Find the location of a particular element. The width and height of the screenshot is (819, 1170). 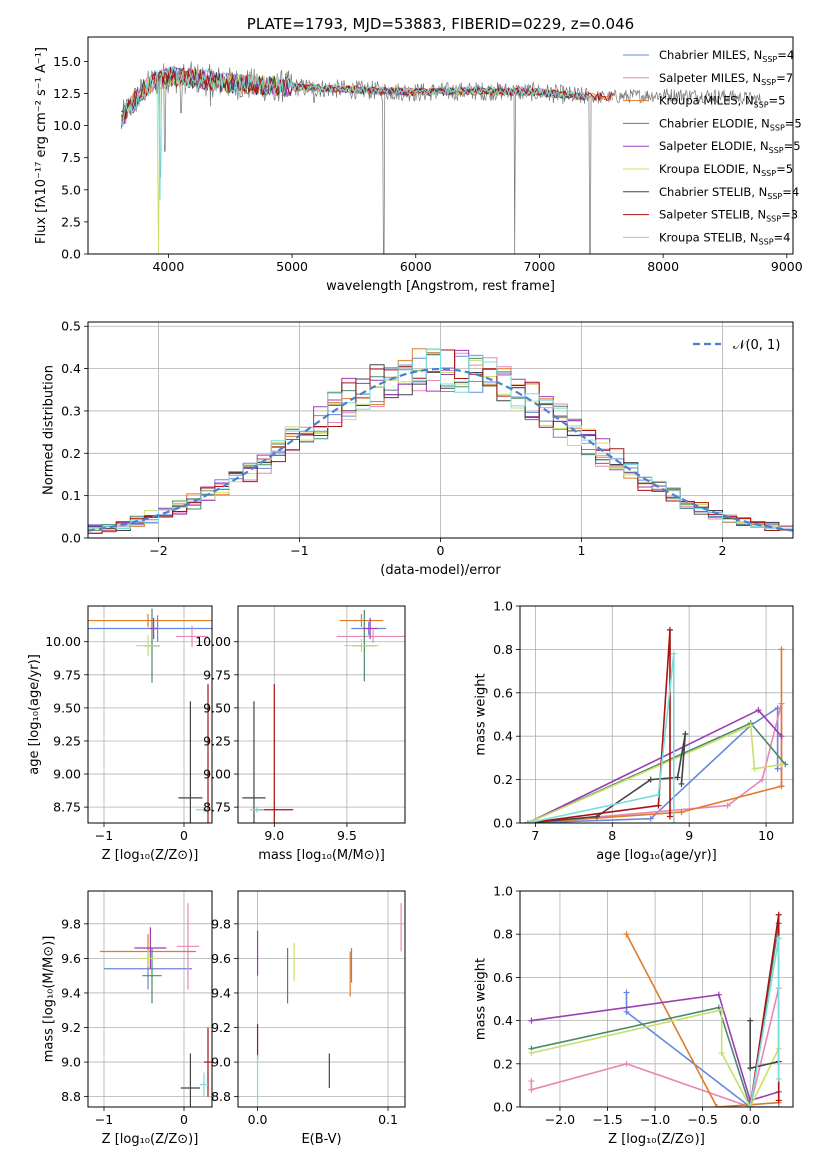

legend-text: Salpeter ELODIE, N is located at coordinates (714, 146).